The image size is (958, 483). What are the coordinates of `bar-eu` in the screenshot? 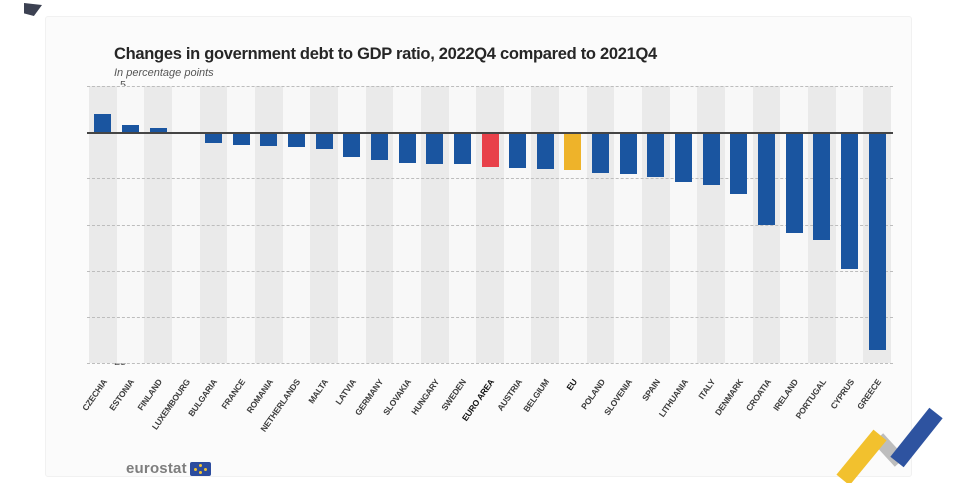 It's located at (573, 151).